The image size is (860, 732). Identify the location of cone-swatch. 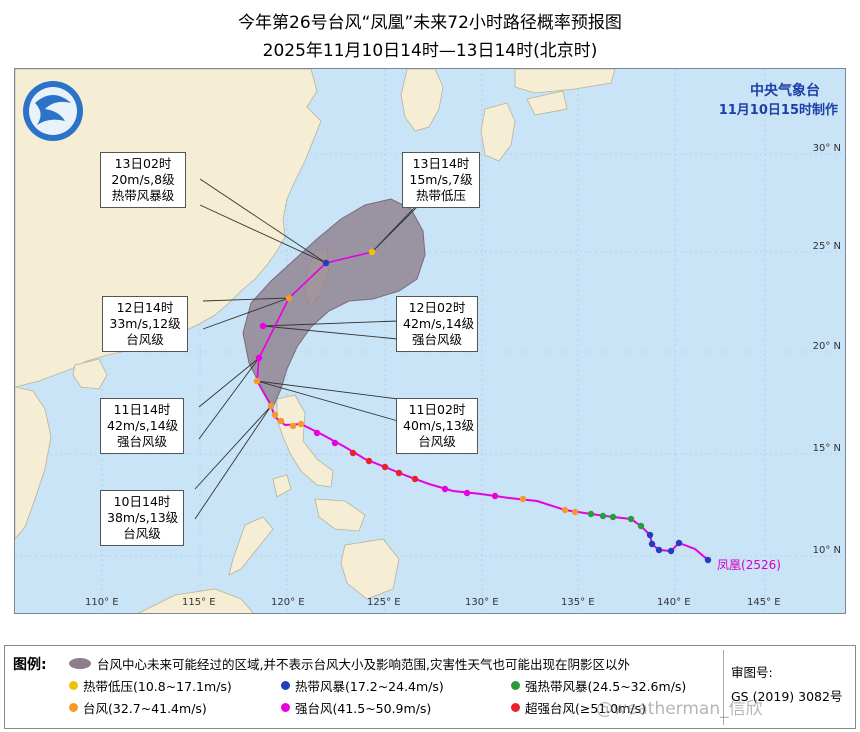
(80, 663).